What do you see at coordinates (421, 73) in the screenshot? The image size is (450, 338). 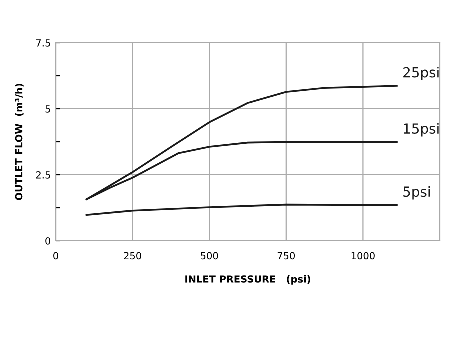 I see `series-label: 25psi` at bounding box center [421, 73].